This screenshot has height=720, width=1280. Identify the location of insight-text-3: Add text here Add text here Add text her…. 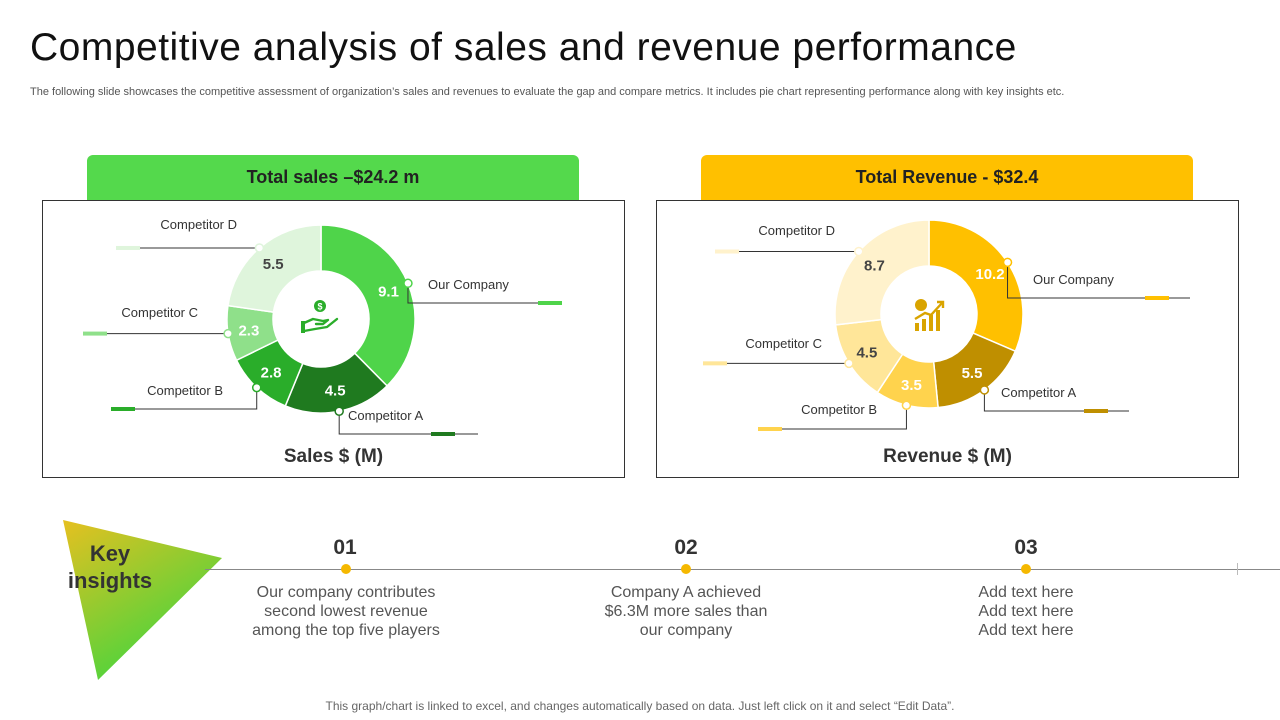
(1026, 611).